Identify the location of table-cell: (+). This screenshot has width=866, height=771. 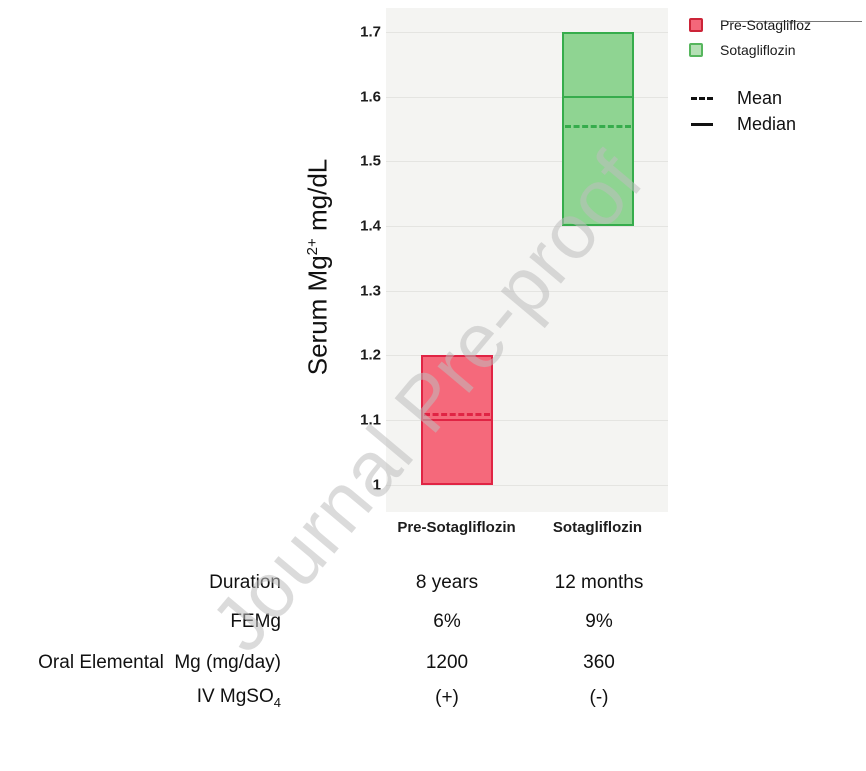
(447, 697).